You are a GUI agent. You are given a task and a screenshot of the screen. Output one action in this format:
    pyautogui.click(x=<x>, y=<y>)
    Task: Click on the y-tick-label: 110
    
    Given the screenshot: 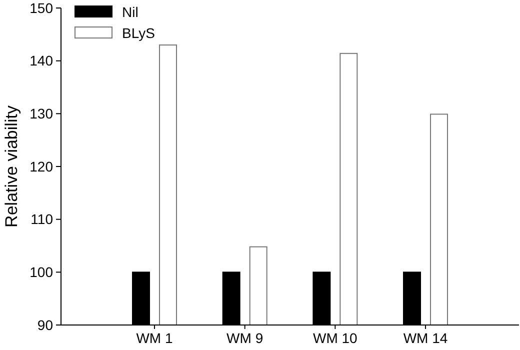 What is the action you would take?
    pyautogui.click(x=42, y=219)
    